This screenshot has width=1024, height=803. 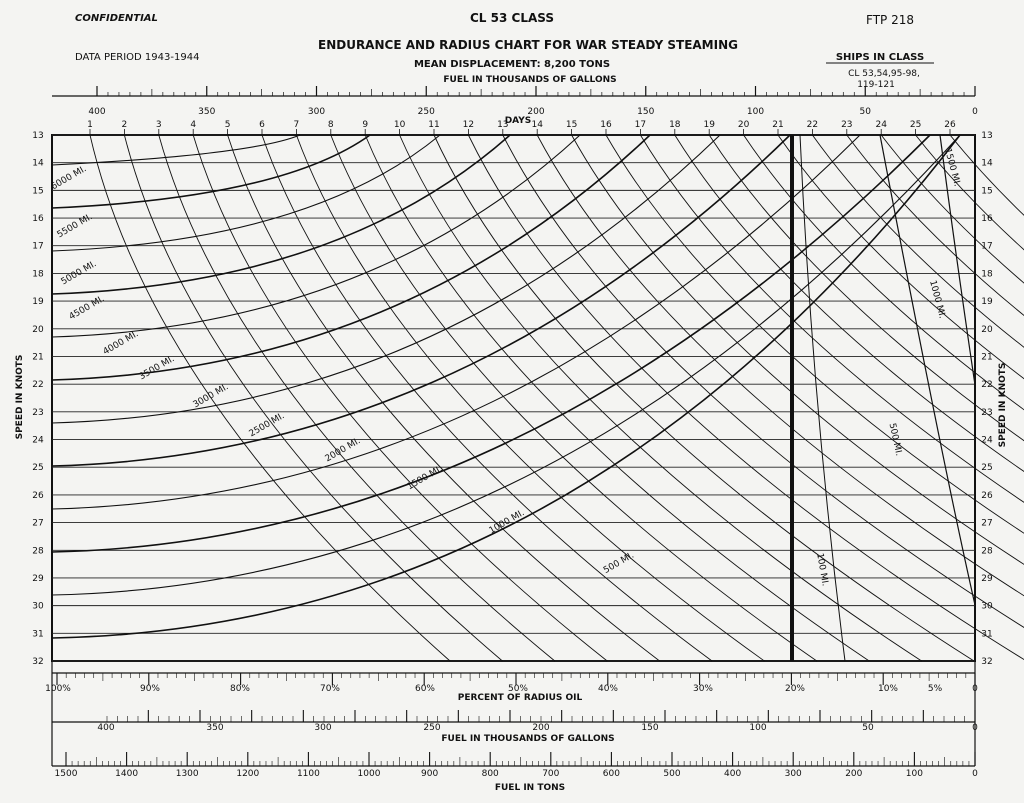 What do you see at coordinates (675, 125) in the screenshot?
I see `days-tick-label: 18` at bounding box center [675, 125].